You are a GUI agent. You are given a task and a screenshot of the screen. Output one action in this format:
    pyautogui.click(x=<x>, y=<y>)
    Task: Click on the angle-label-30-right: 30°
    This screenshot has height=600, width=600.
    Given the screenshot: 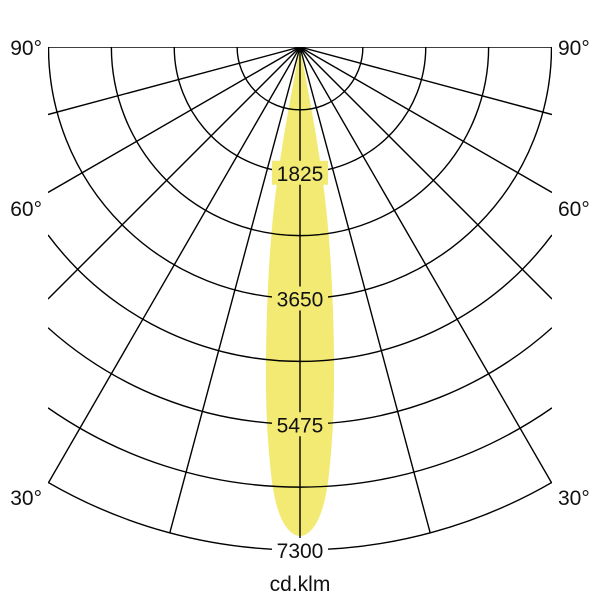 What is the action you would take?
    pyautogui.click(x=574, y=498)
    